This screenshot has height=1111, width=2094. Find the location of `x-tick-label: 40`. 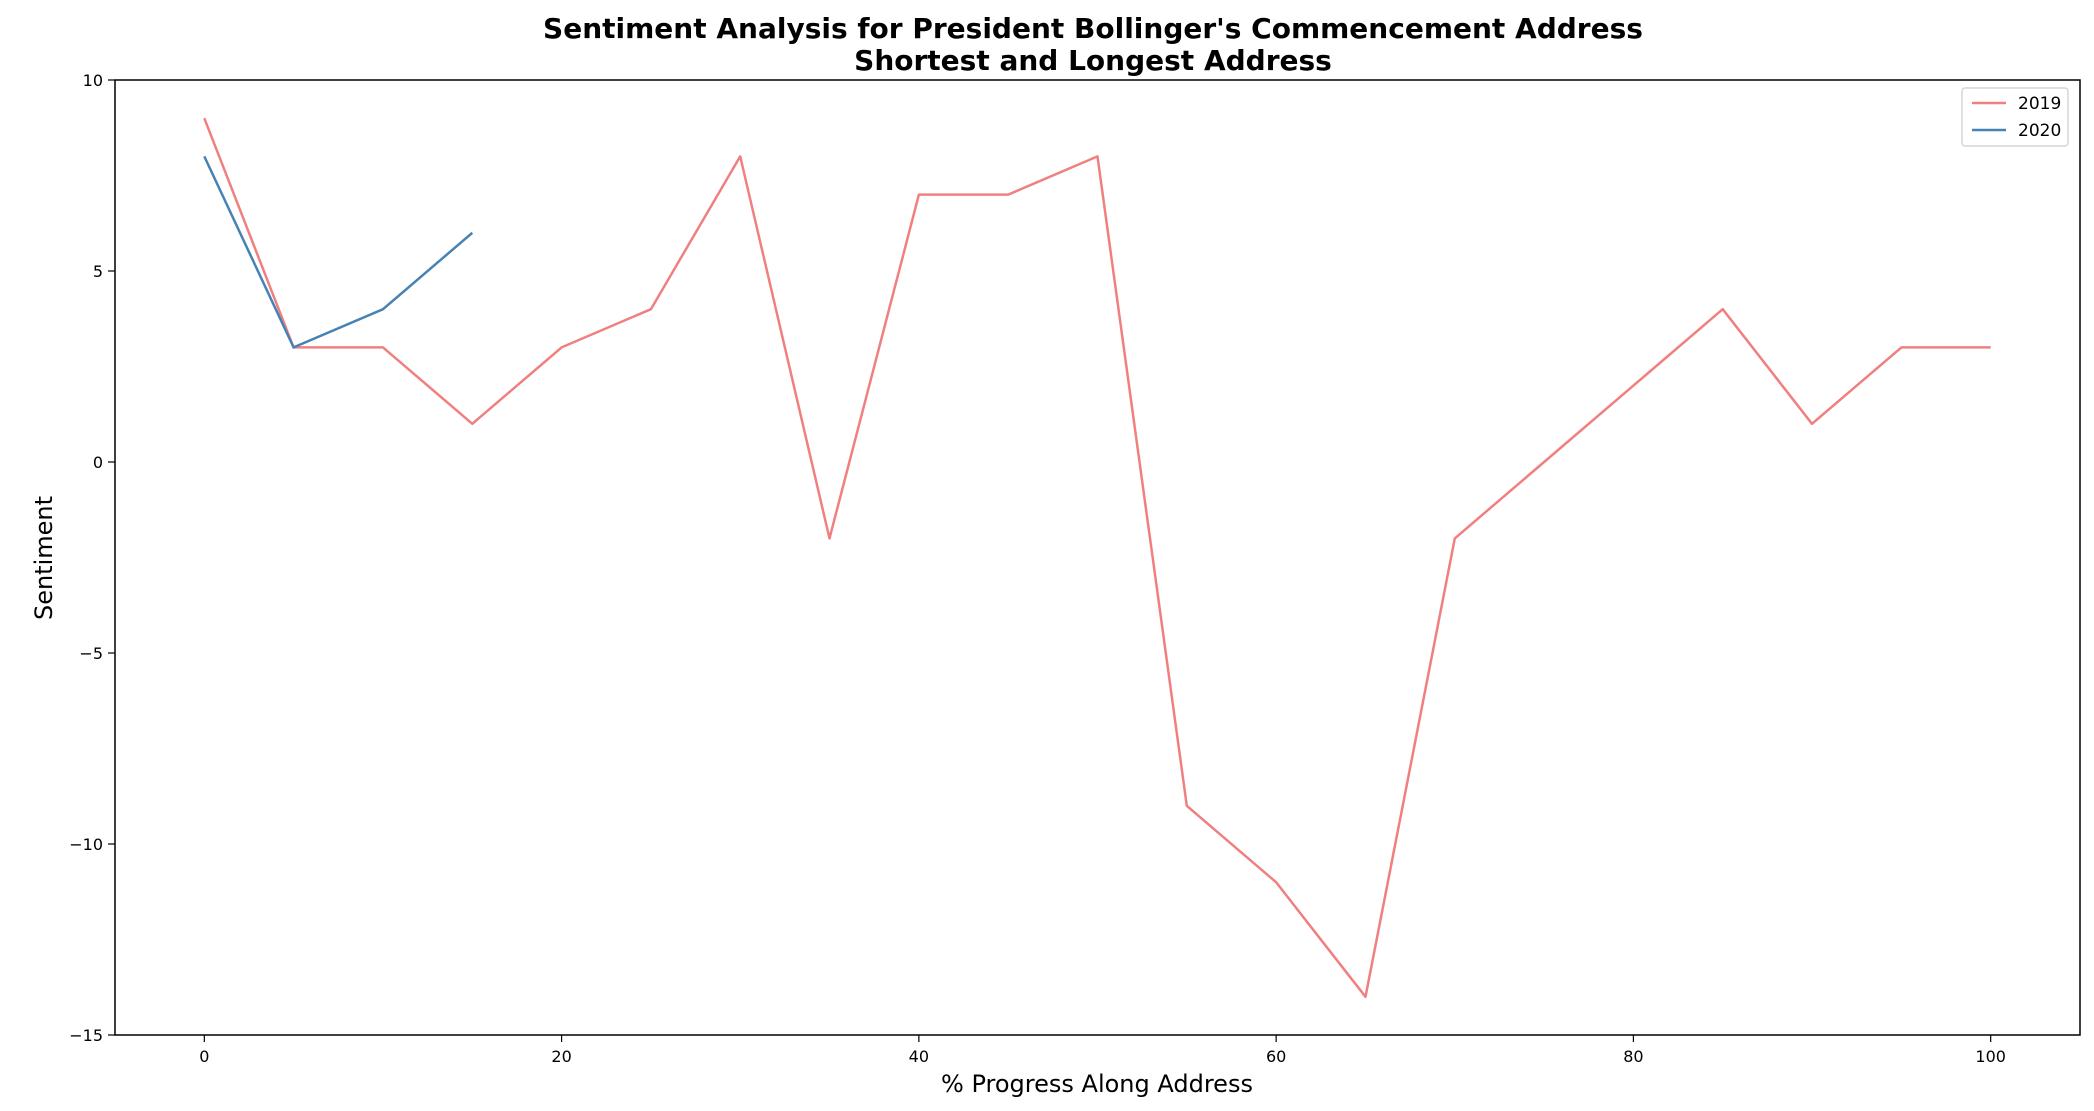

x-tick-label: 40 is located at coordinates (919, 1056).